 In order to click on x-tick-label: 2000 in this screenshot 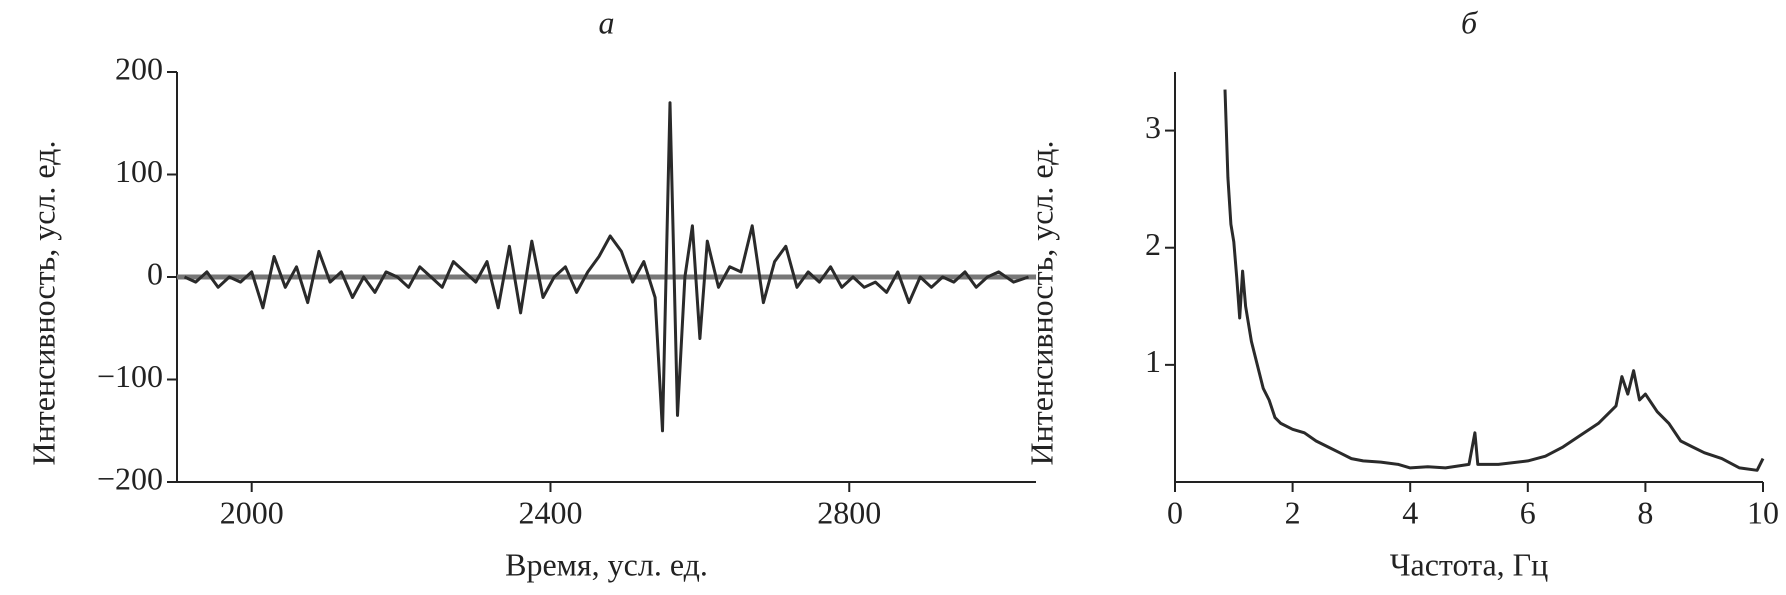, I will do `click(252, 512)`.